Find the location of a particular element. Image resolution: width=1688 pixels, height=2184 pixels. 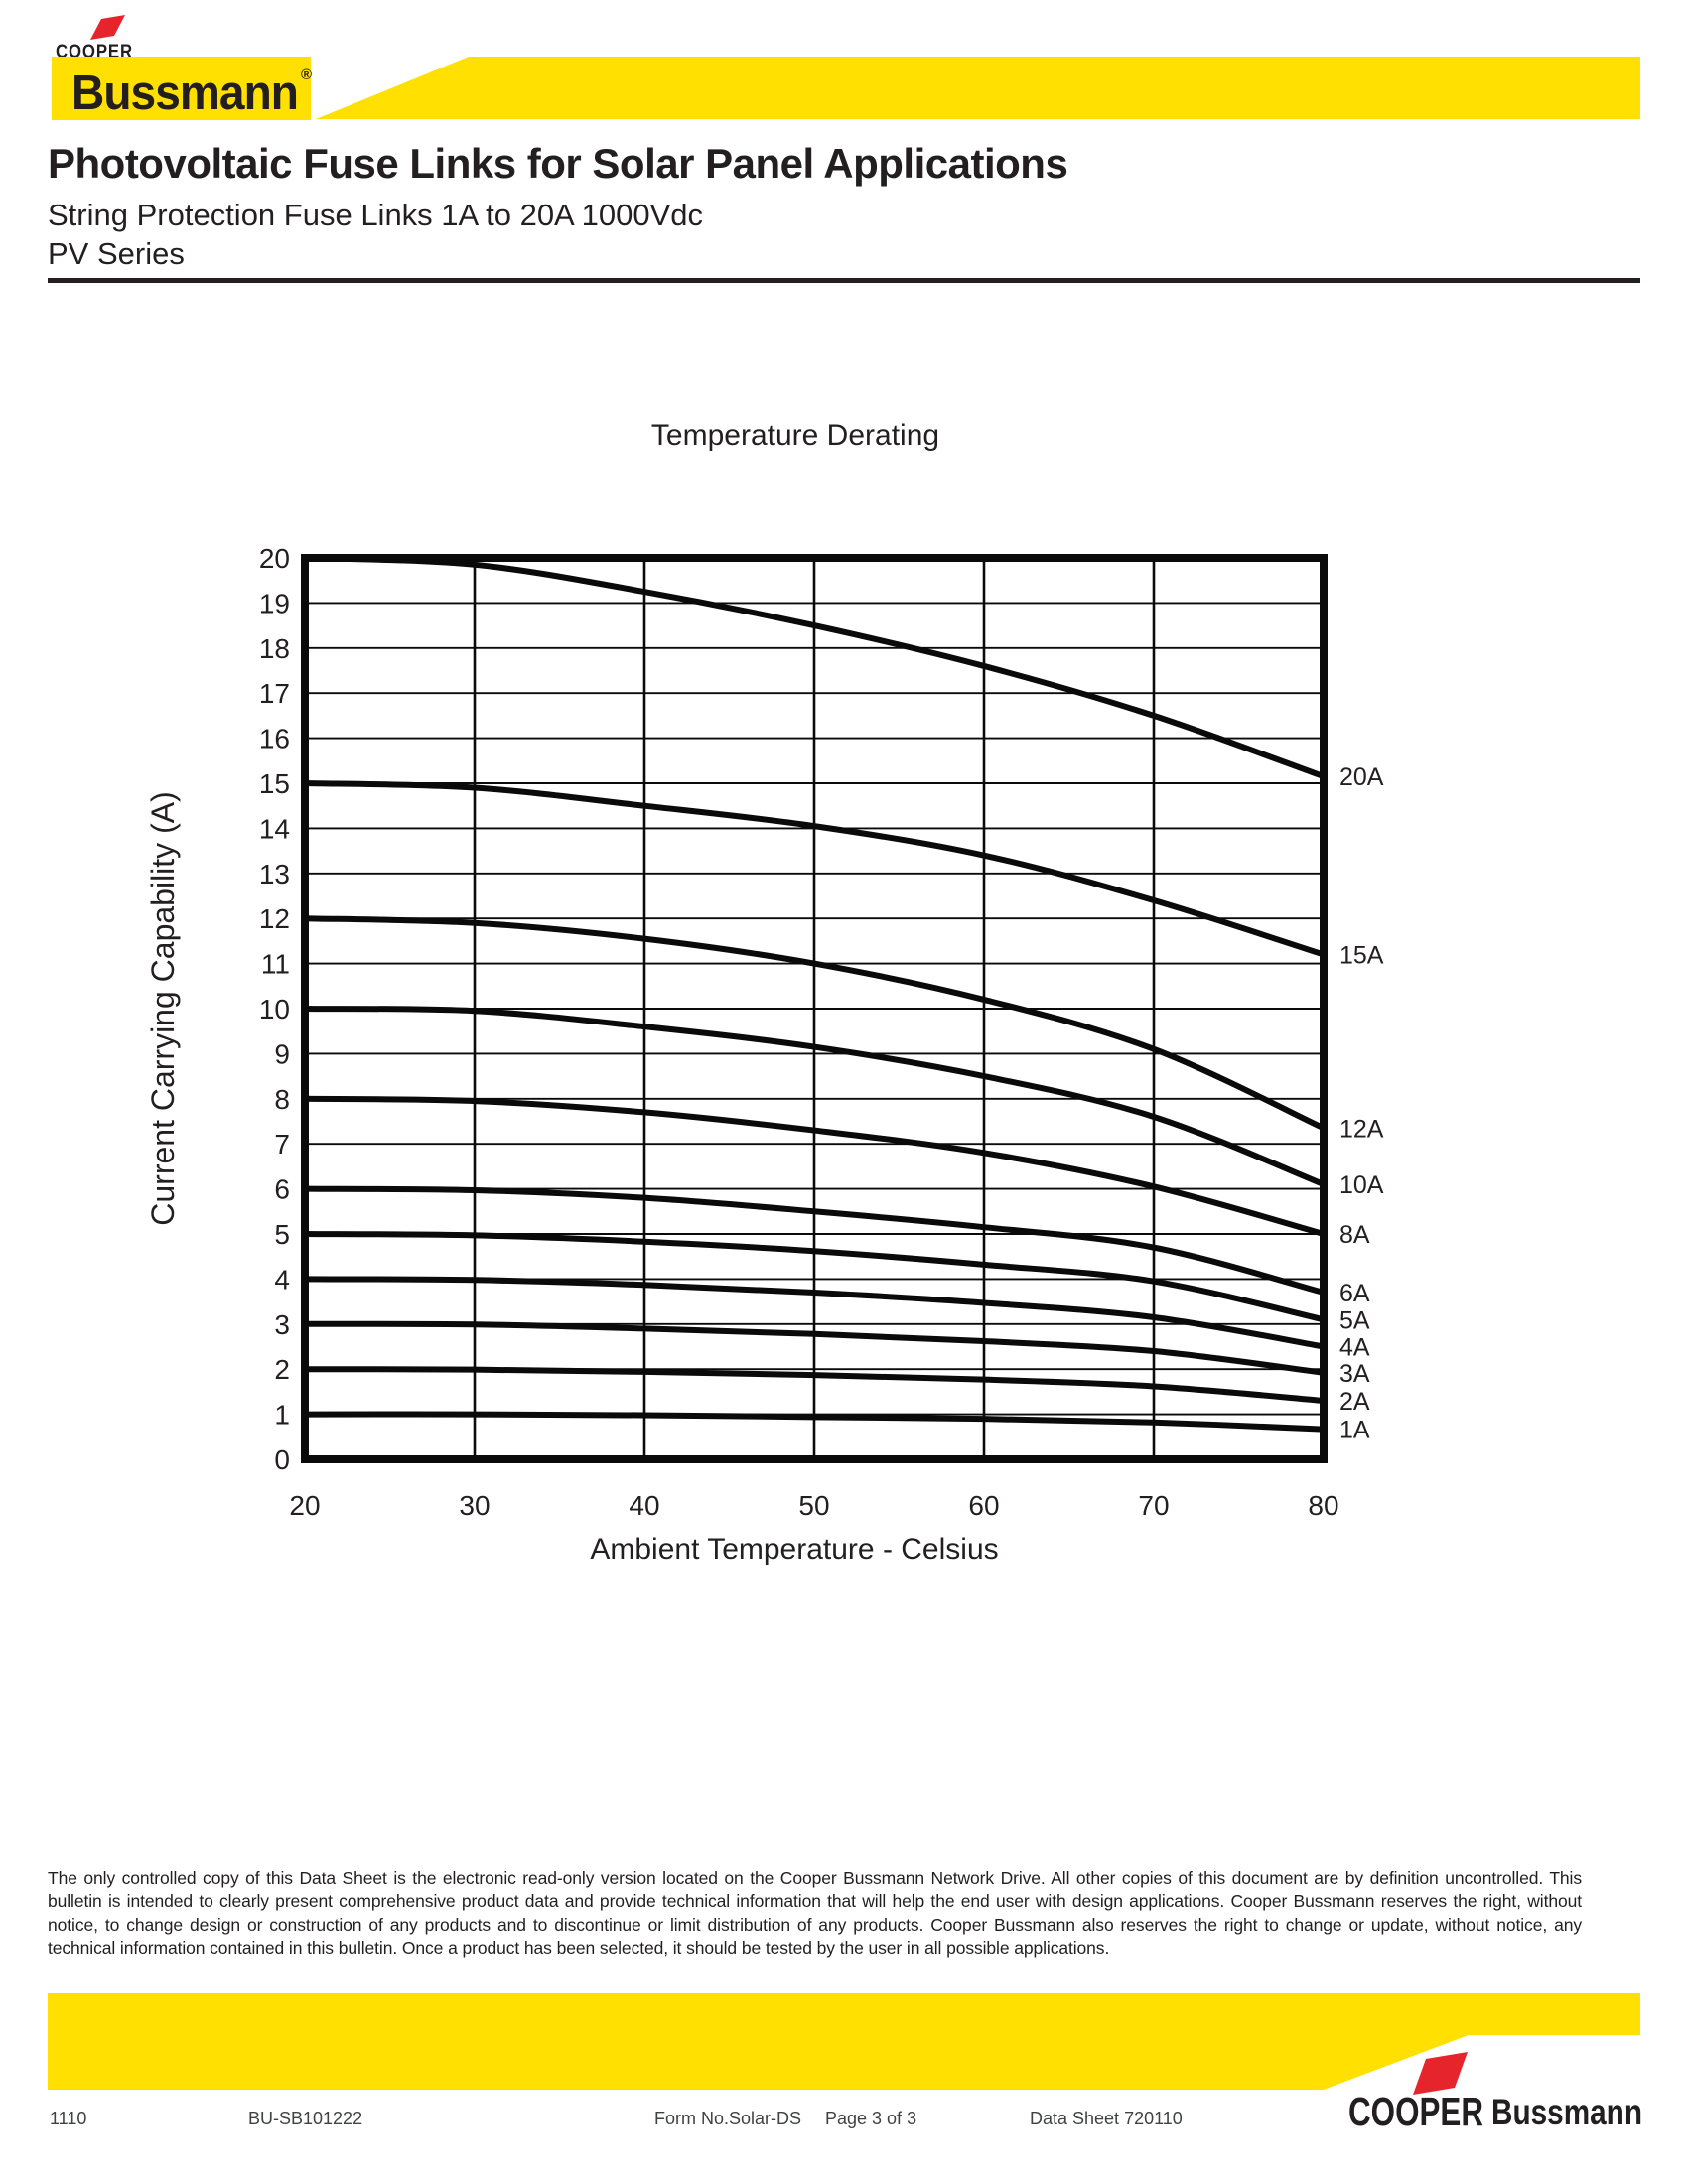

curve-5A is located at coordinates (814, 1277).